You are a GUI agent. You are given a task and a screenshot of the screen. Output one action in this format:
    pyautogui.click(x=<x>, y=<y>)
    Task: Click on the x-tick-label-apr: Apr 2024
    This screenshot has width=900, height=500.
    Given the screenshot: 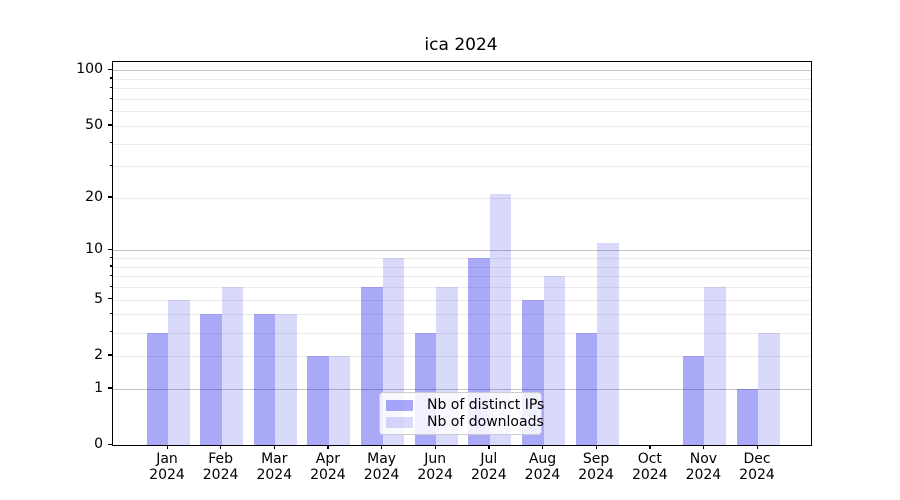 What is the action you would take?
    pyautogui.click(x=328, y=467)
    